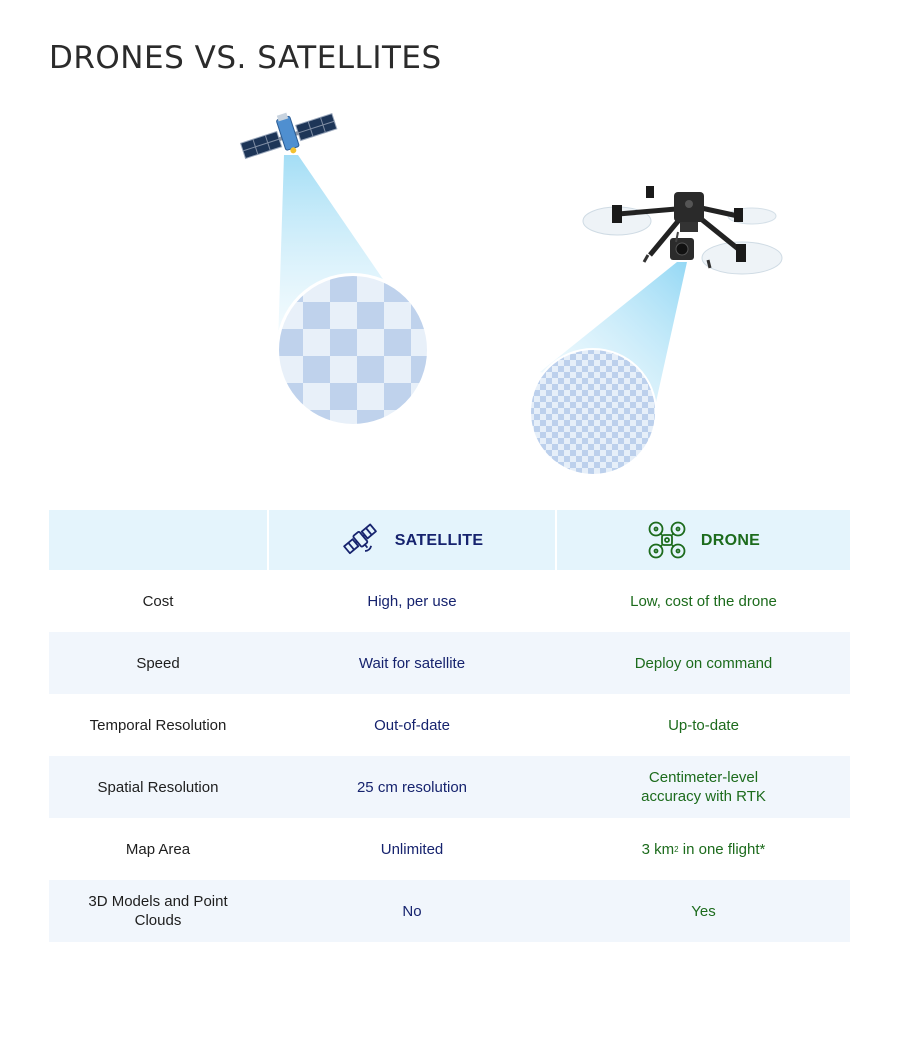 This screenshot has height=1043, width=899. What do you see at coordinates (353, 350) in the screenshot?
I see `satellite-resolution-circle` at bounding box center [353, 350].